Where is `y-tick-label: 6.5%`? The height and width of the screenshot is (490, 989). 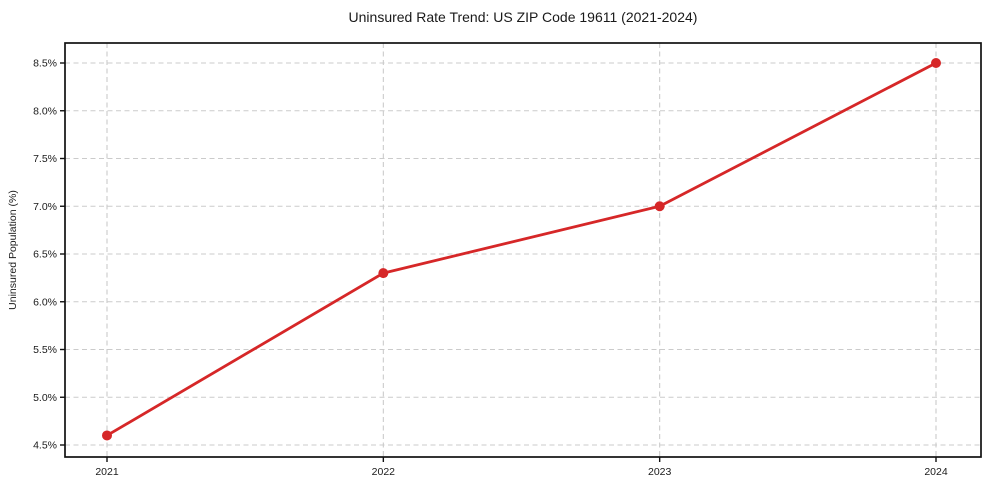 y-tick-label: 6.5% is located at coordinates (45, 255).